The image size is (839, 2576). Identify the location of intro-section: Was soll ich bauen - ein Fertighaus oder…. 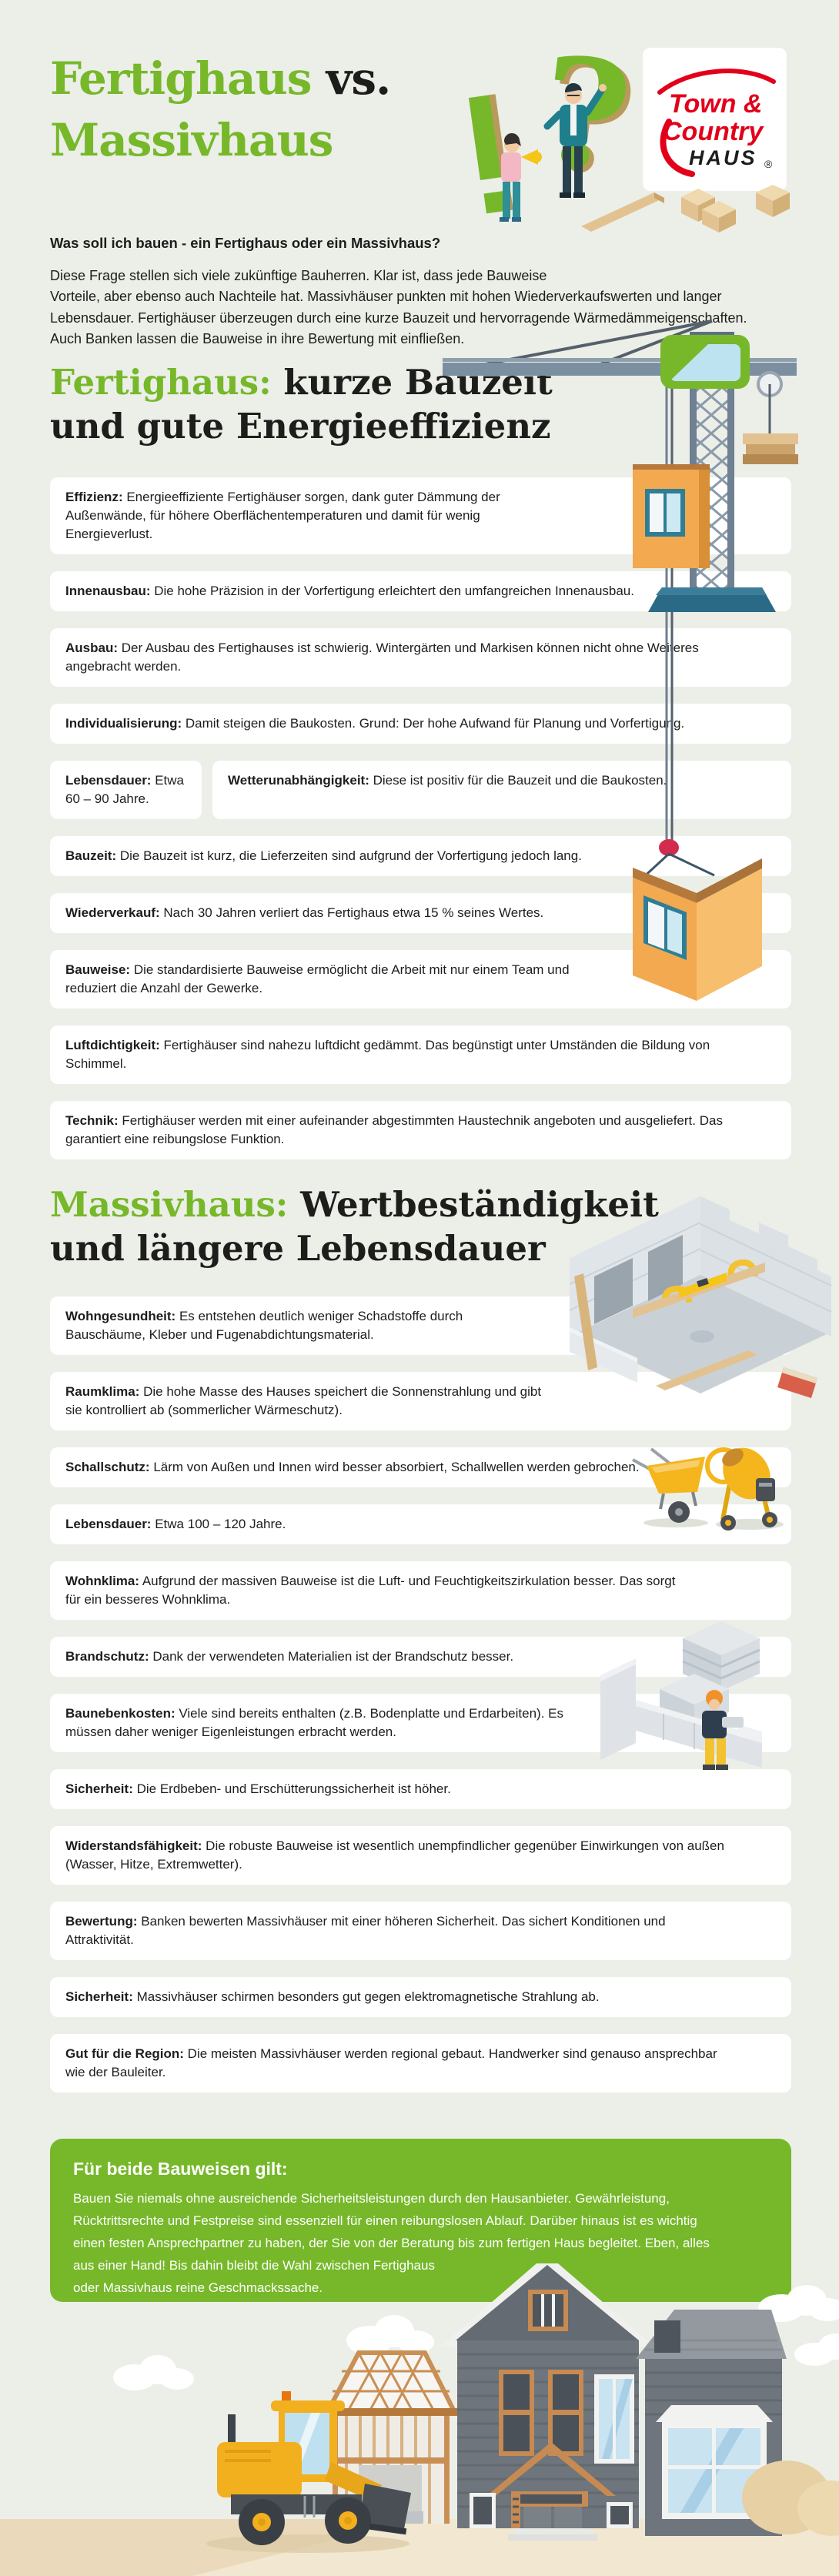
(429, 291).